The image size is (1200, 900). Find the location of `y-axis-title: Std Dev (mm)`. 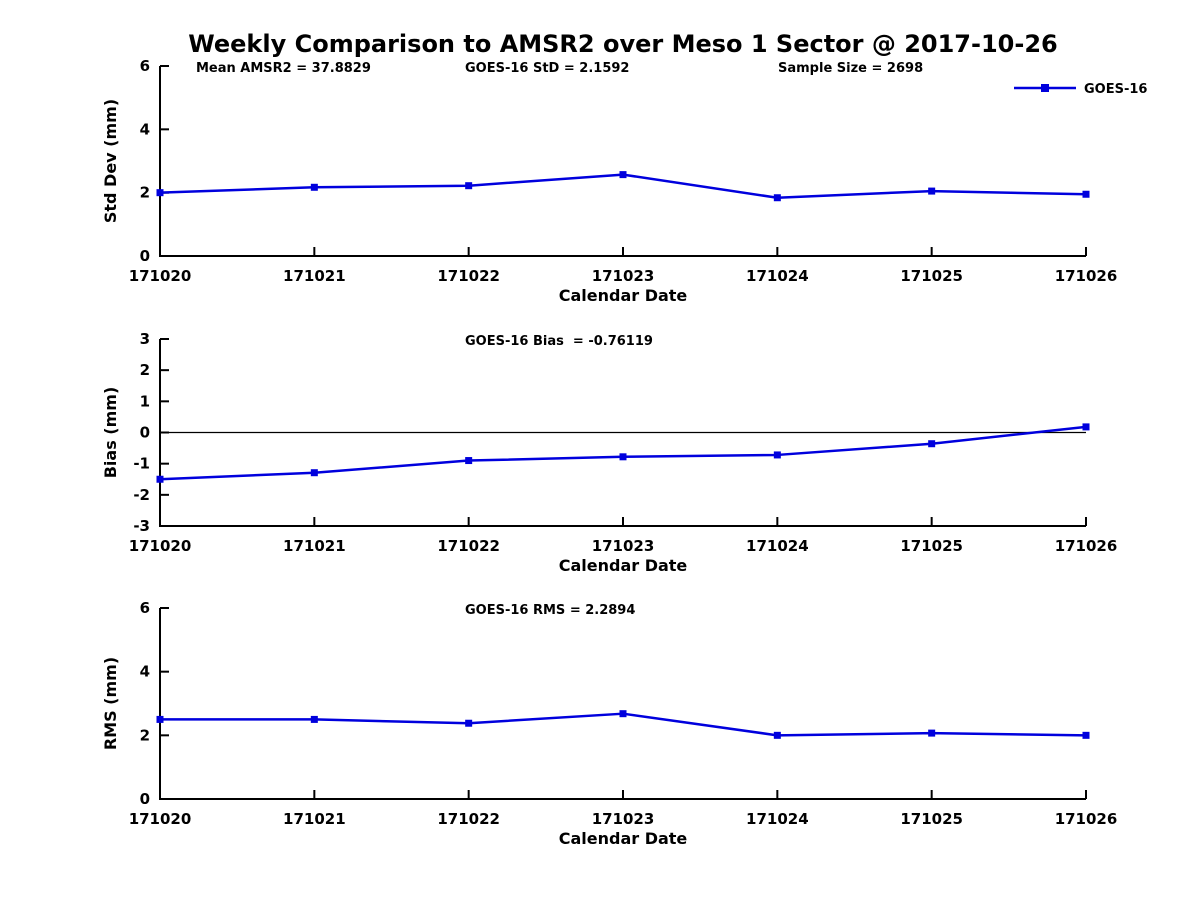

y-axis-title: Std Dev (mm) is located at coordinates (110, 161).